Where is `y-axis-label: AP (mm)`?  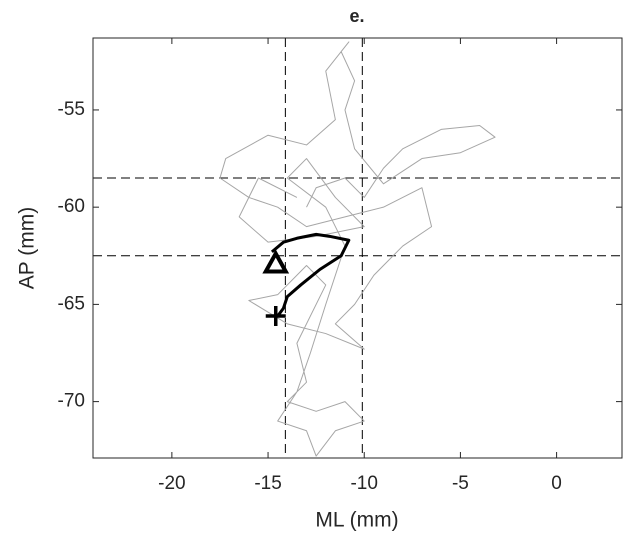
y-axis-label: AP (mm) is located at coordinates (27, 248).